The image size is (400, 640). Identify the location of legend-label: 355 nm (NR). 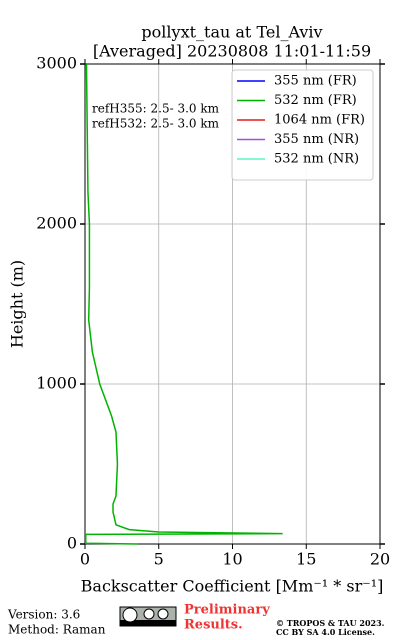
(316, 139).